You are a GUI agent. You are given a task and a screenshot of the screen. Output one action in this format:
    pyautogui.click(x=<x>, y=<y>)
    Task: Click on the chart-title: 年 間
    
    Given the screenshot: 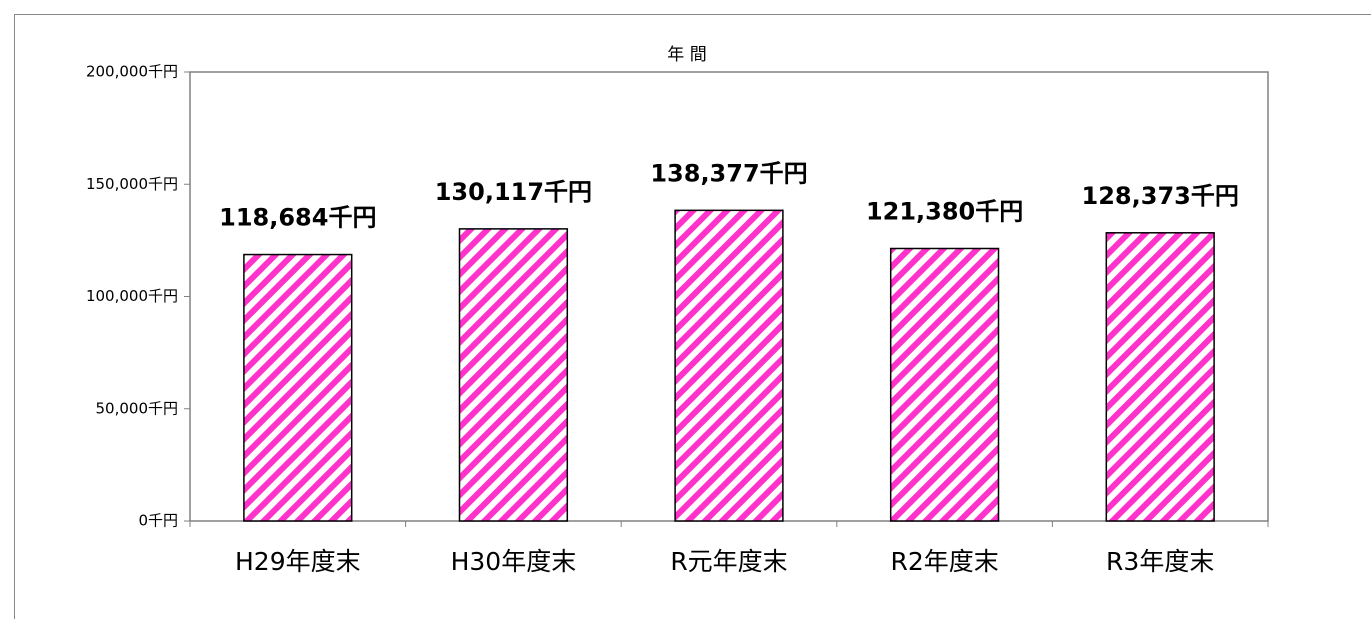 What is the action you would take?
    pyautogui.click(x=686, y=55)
    